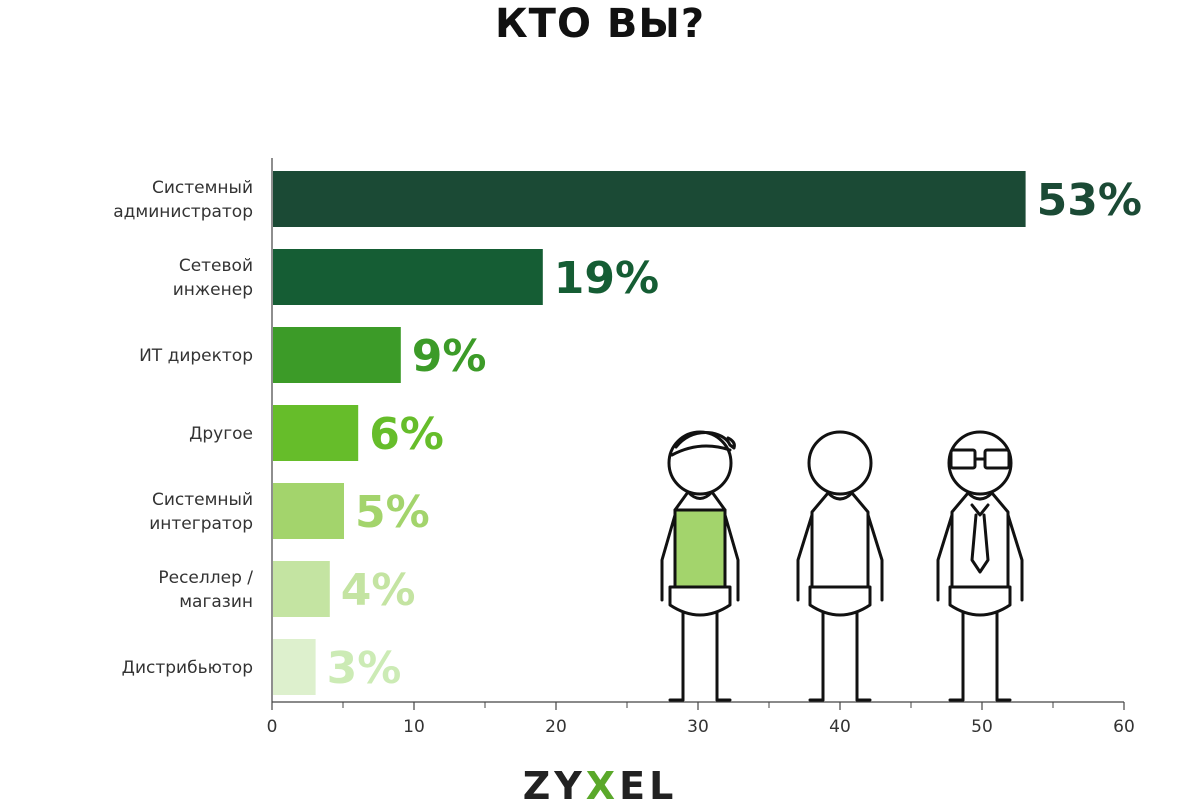 The width and height of the screenshot is (1200, 808). I want to click on value-label: 4%, so click(378, 590).